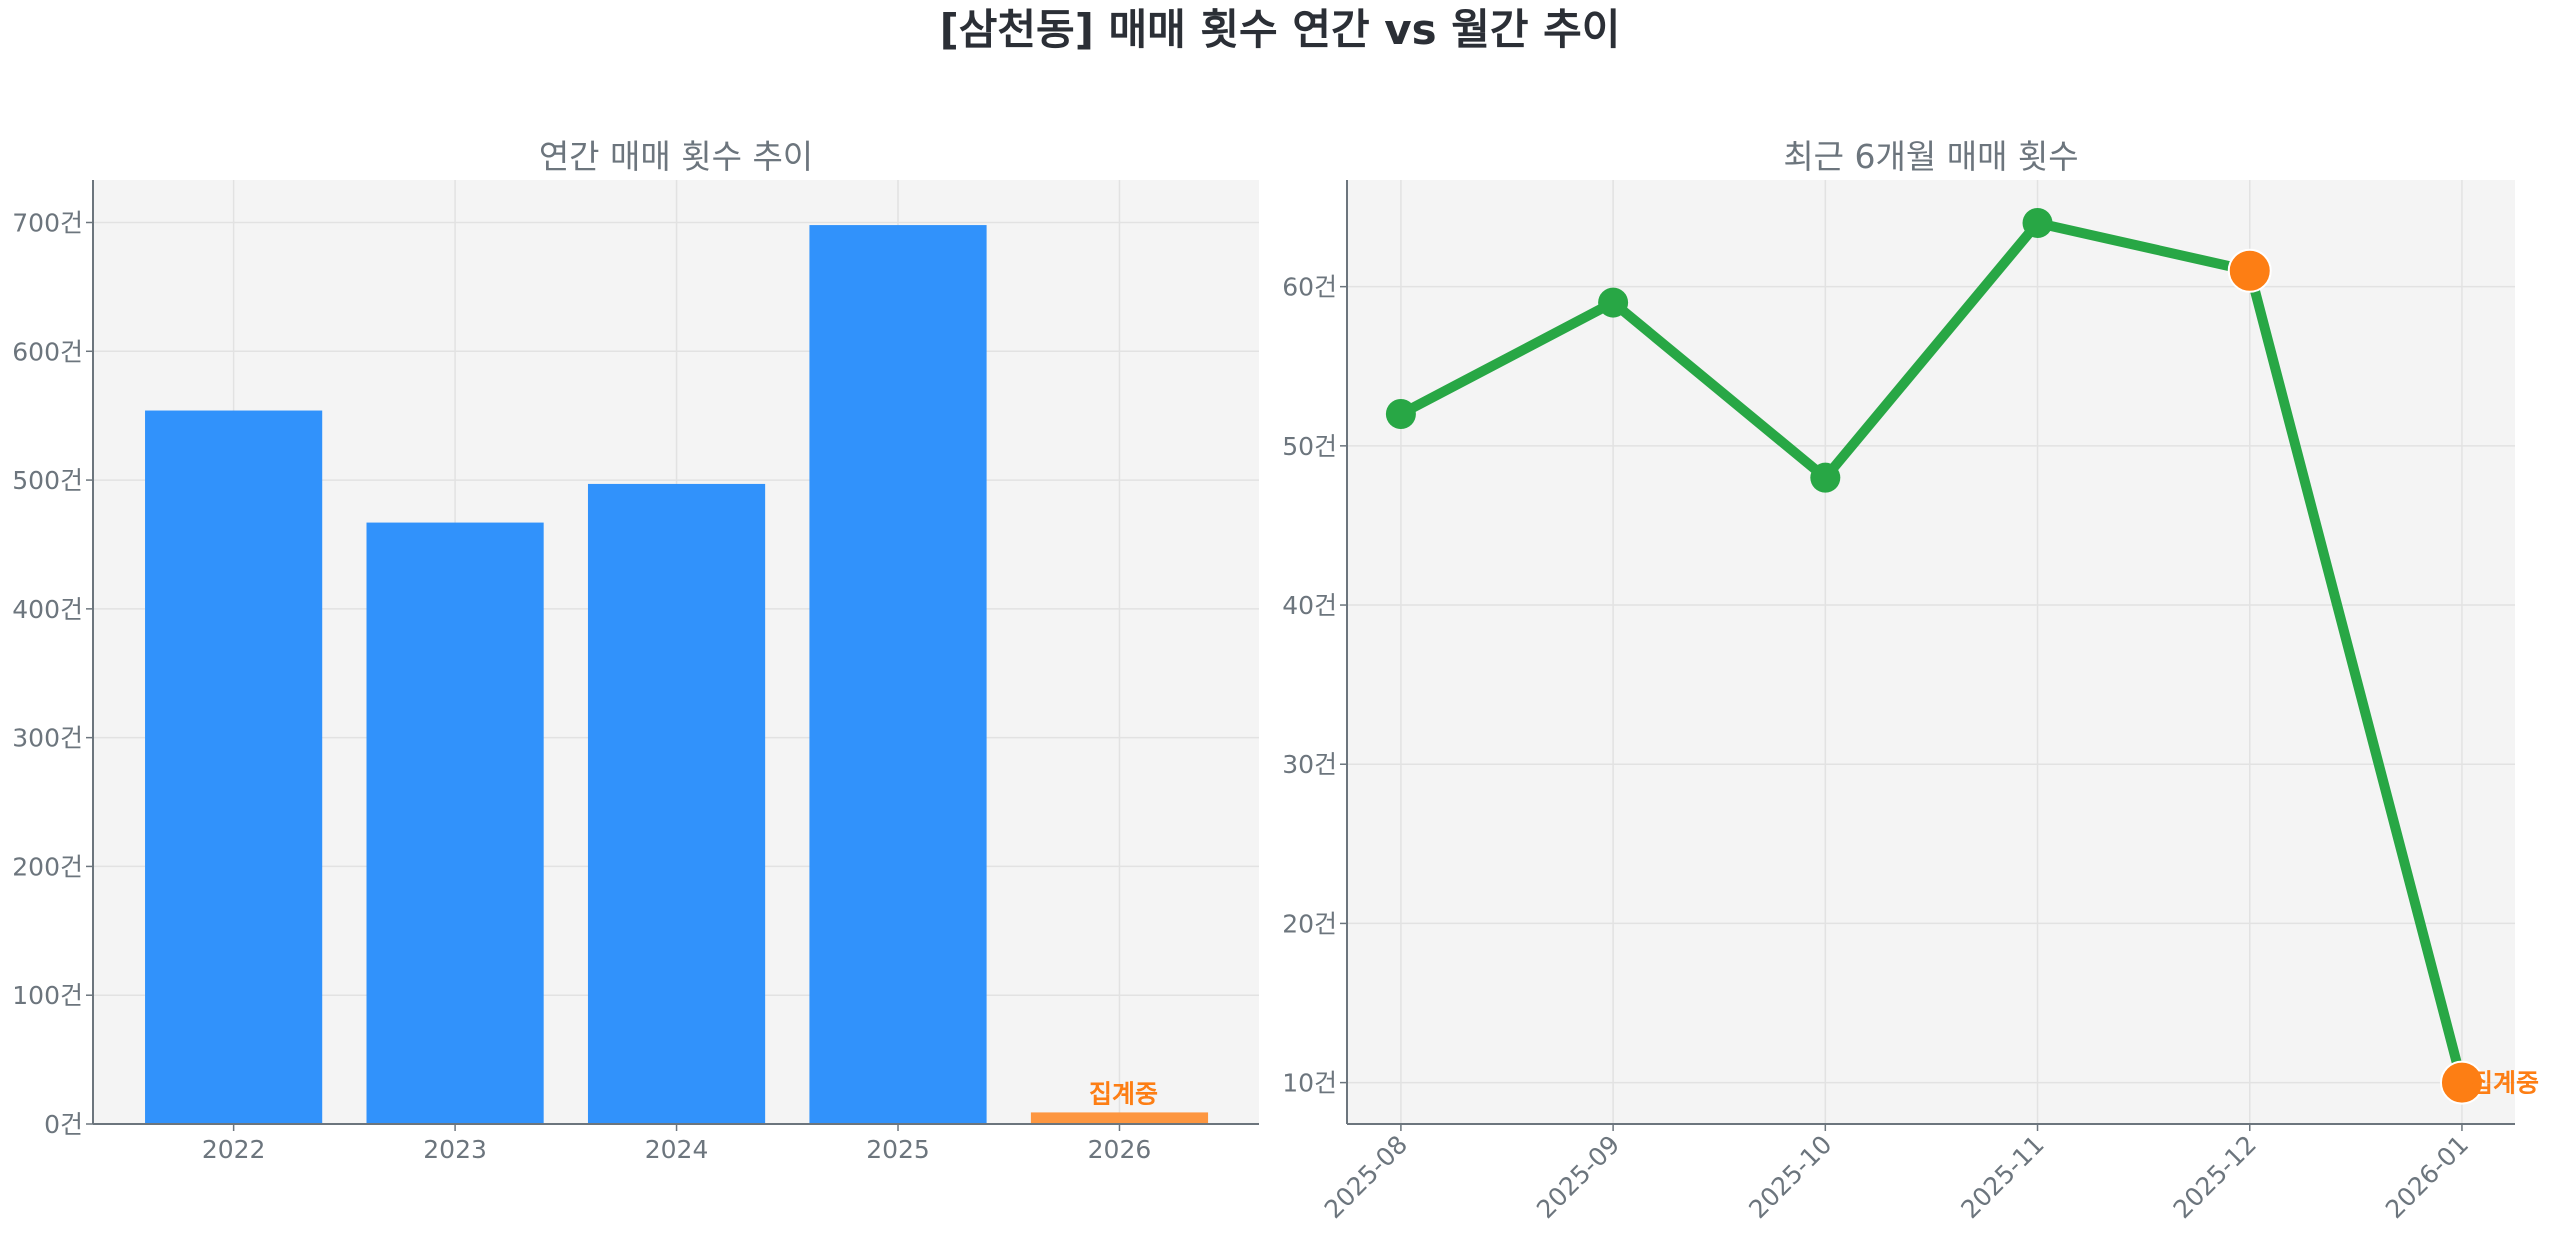 This screenshot has width=2560, height=1235. I want to click on x-tick-label: 2025-11, so click(2002, 1177).